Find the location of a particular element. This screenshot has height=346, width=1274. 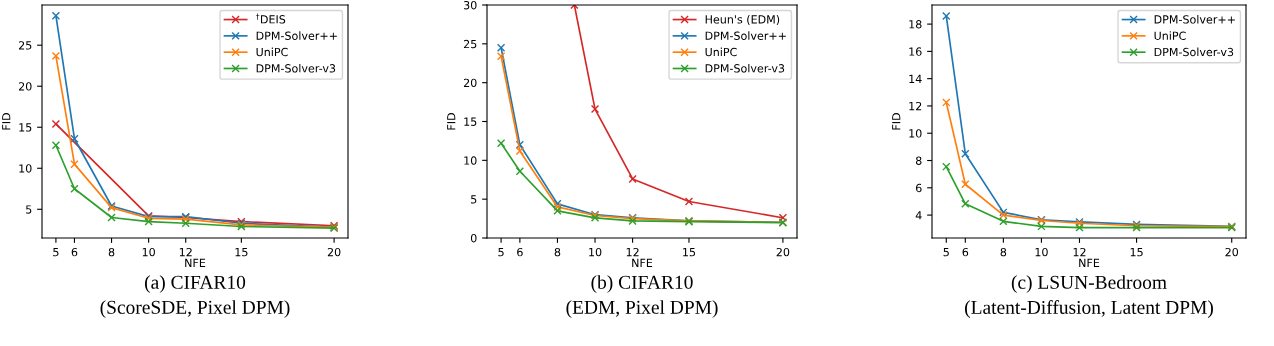

text: (ScoreSDE, Pixel DPM) is located at coordinates (195, 309).